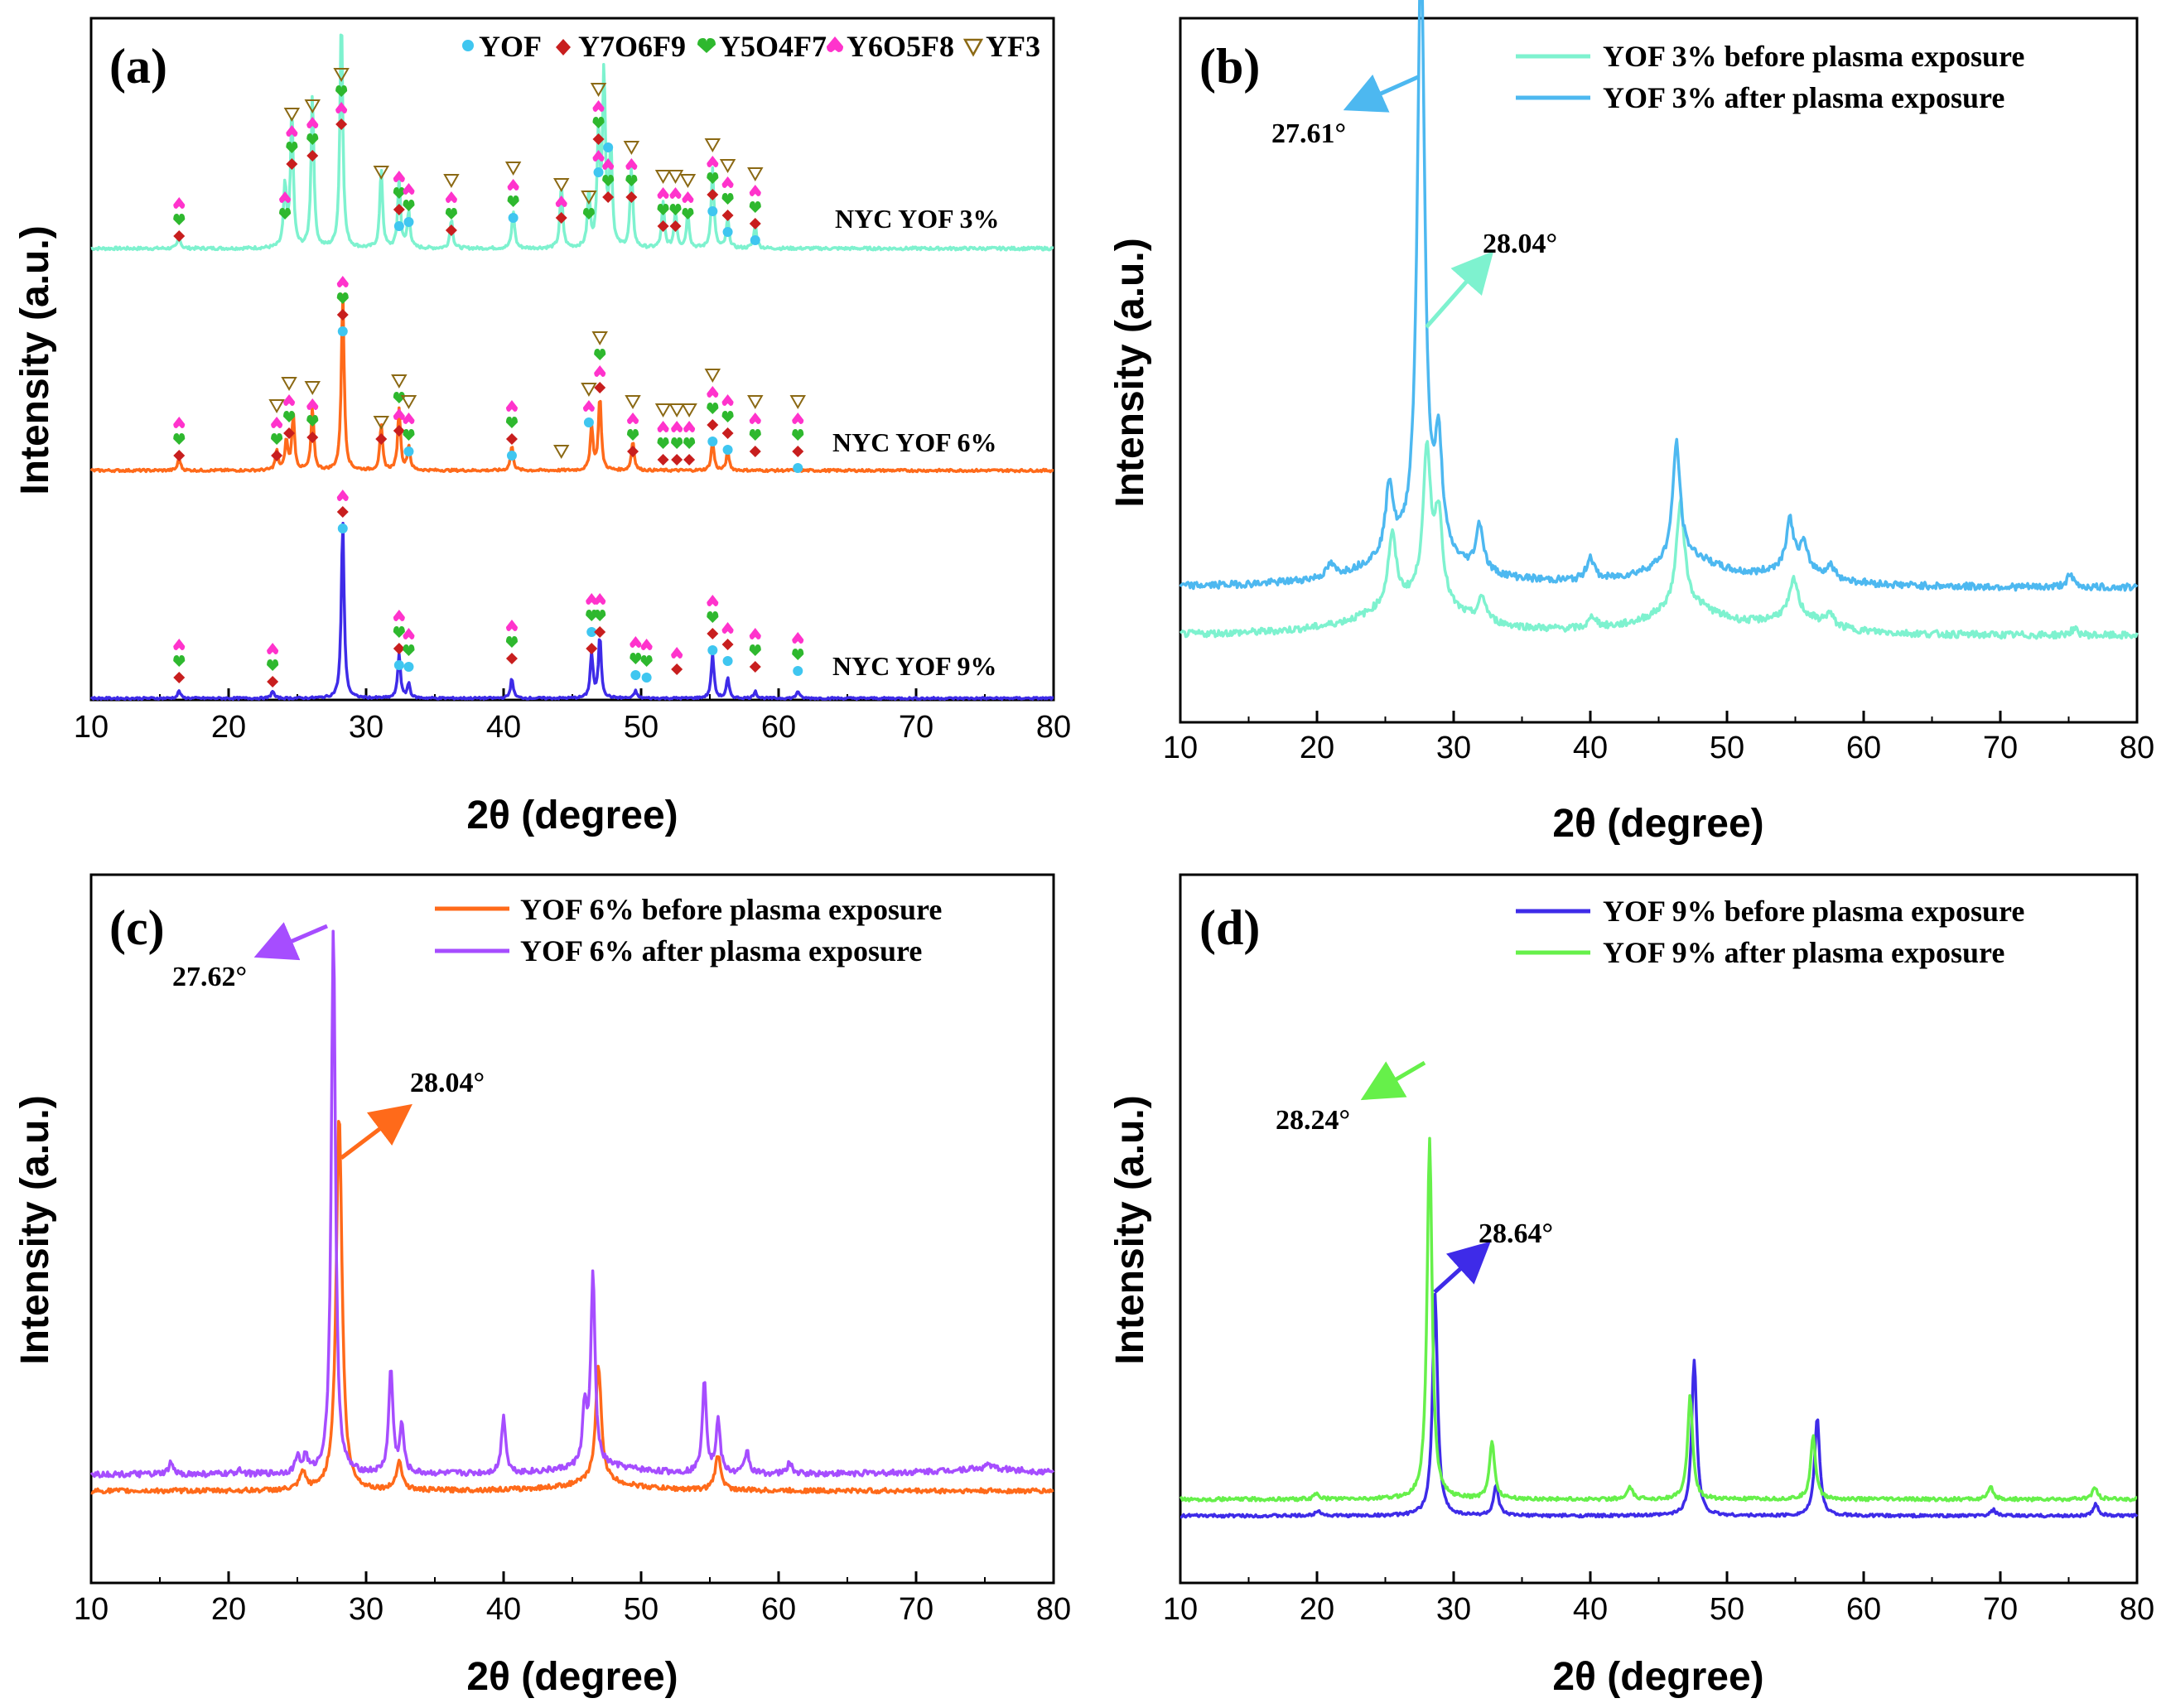  What do you see at coordinates (138, 66) in the screenshot?
I see `panel-a-label: (a)` at bounding box center [138, 66].